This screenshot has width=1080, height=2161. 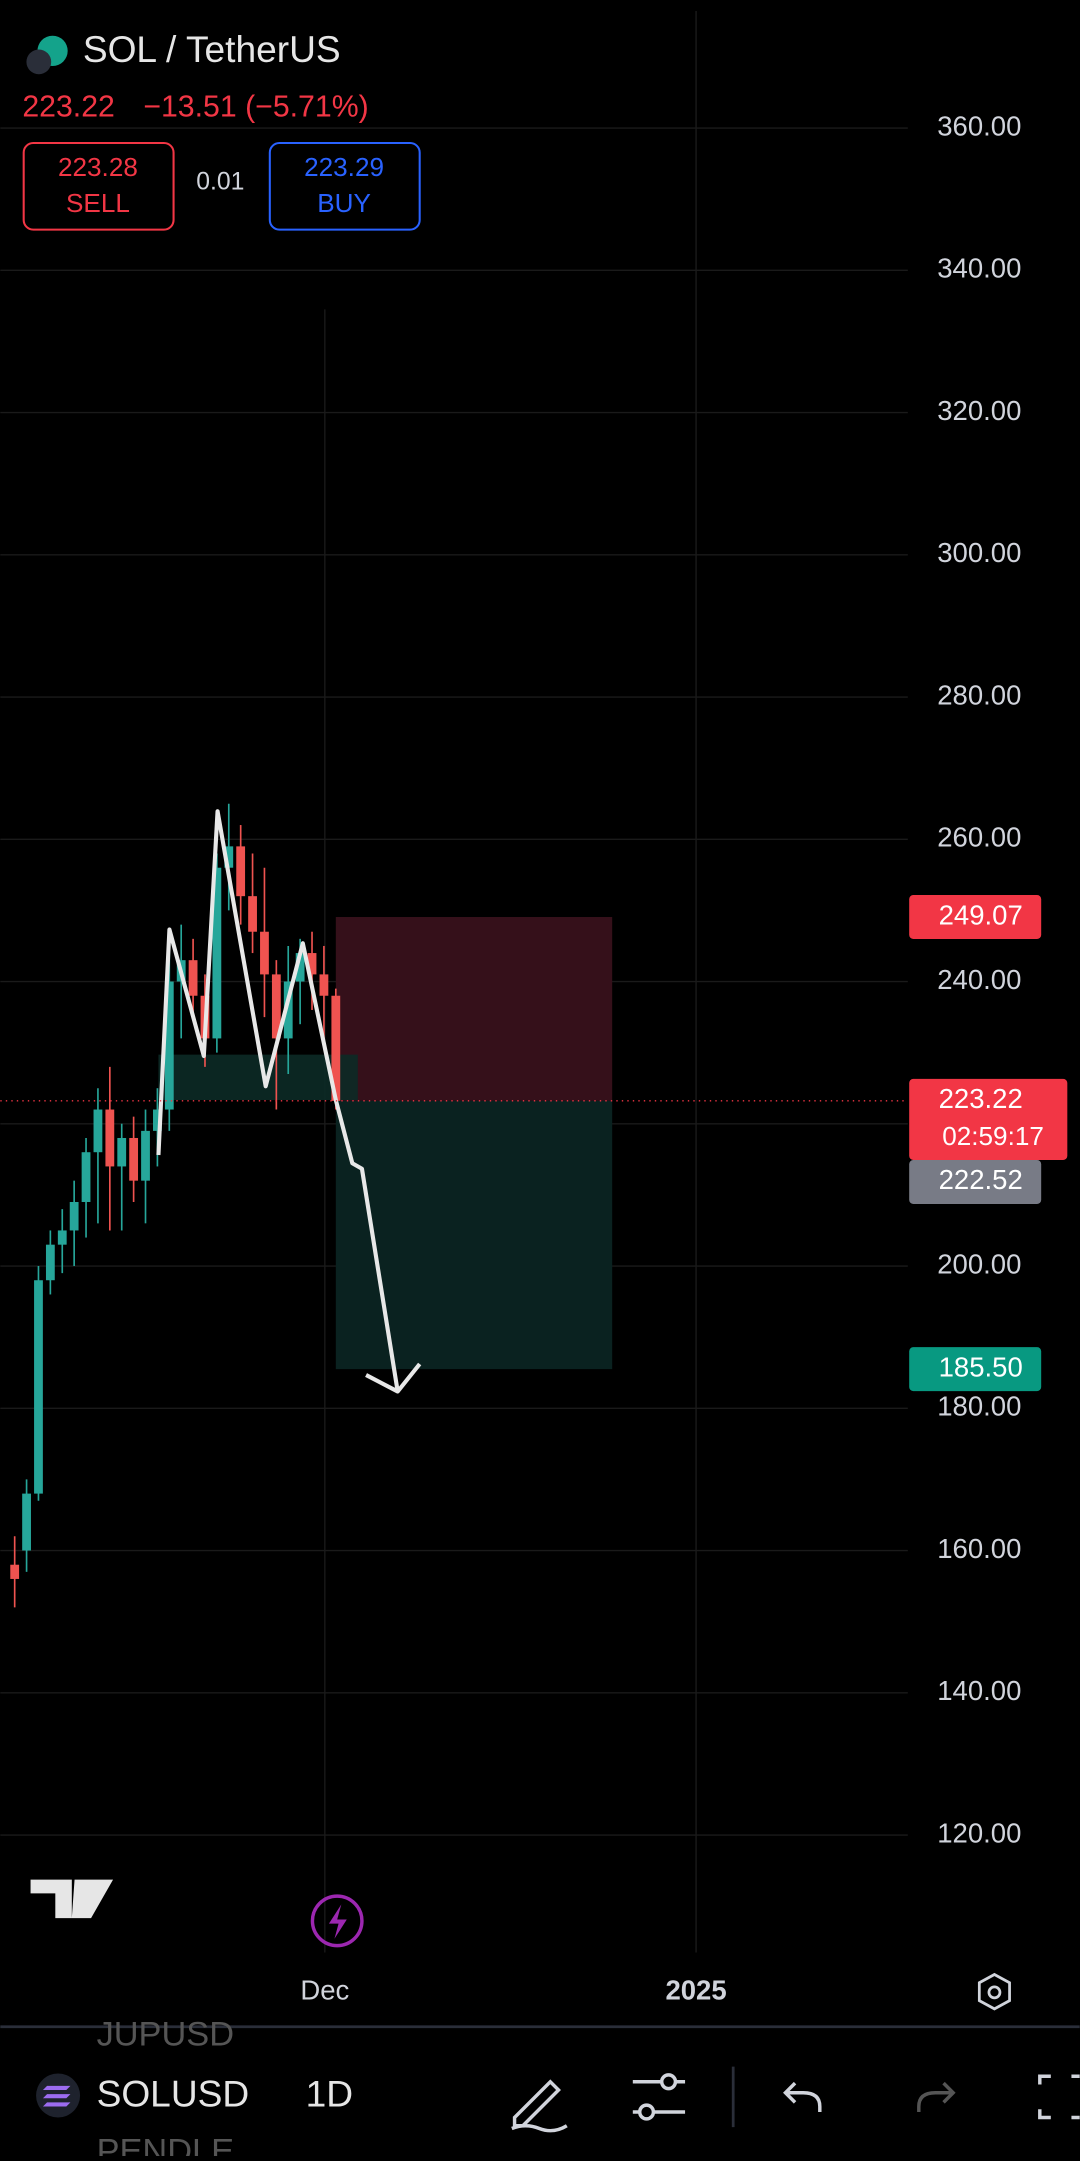 I want to click on price-label: 185.50, so click(x=981, y=1366).